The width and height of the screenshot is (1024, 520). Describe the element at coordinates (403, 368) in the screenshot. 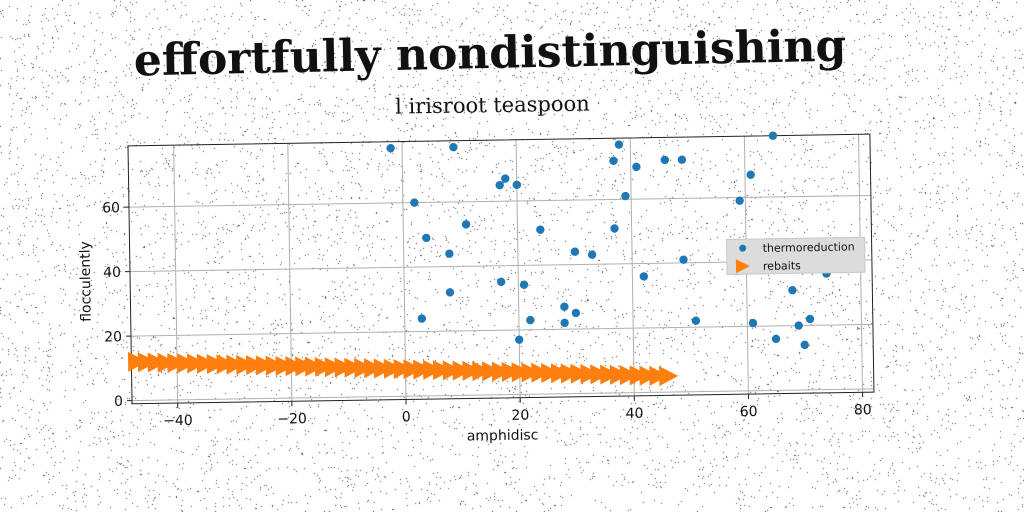

I see `series-rebaits` at that location.